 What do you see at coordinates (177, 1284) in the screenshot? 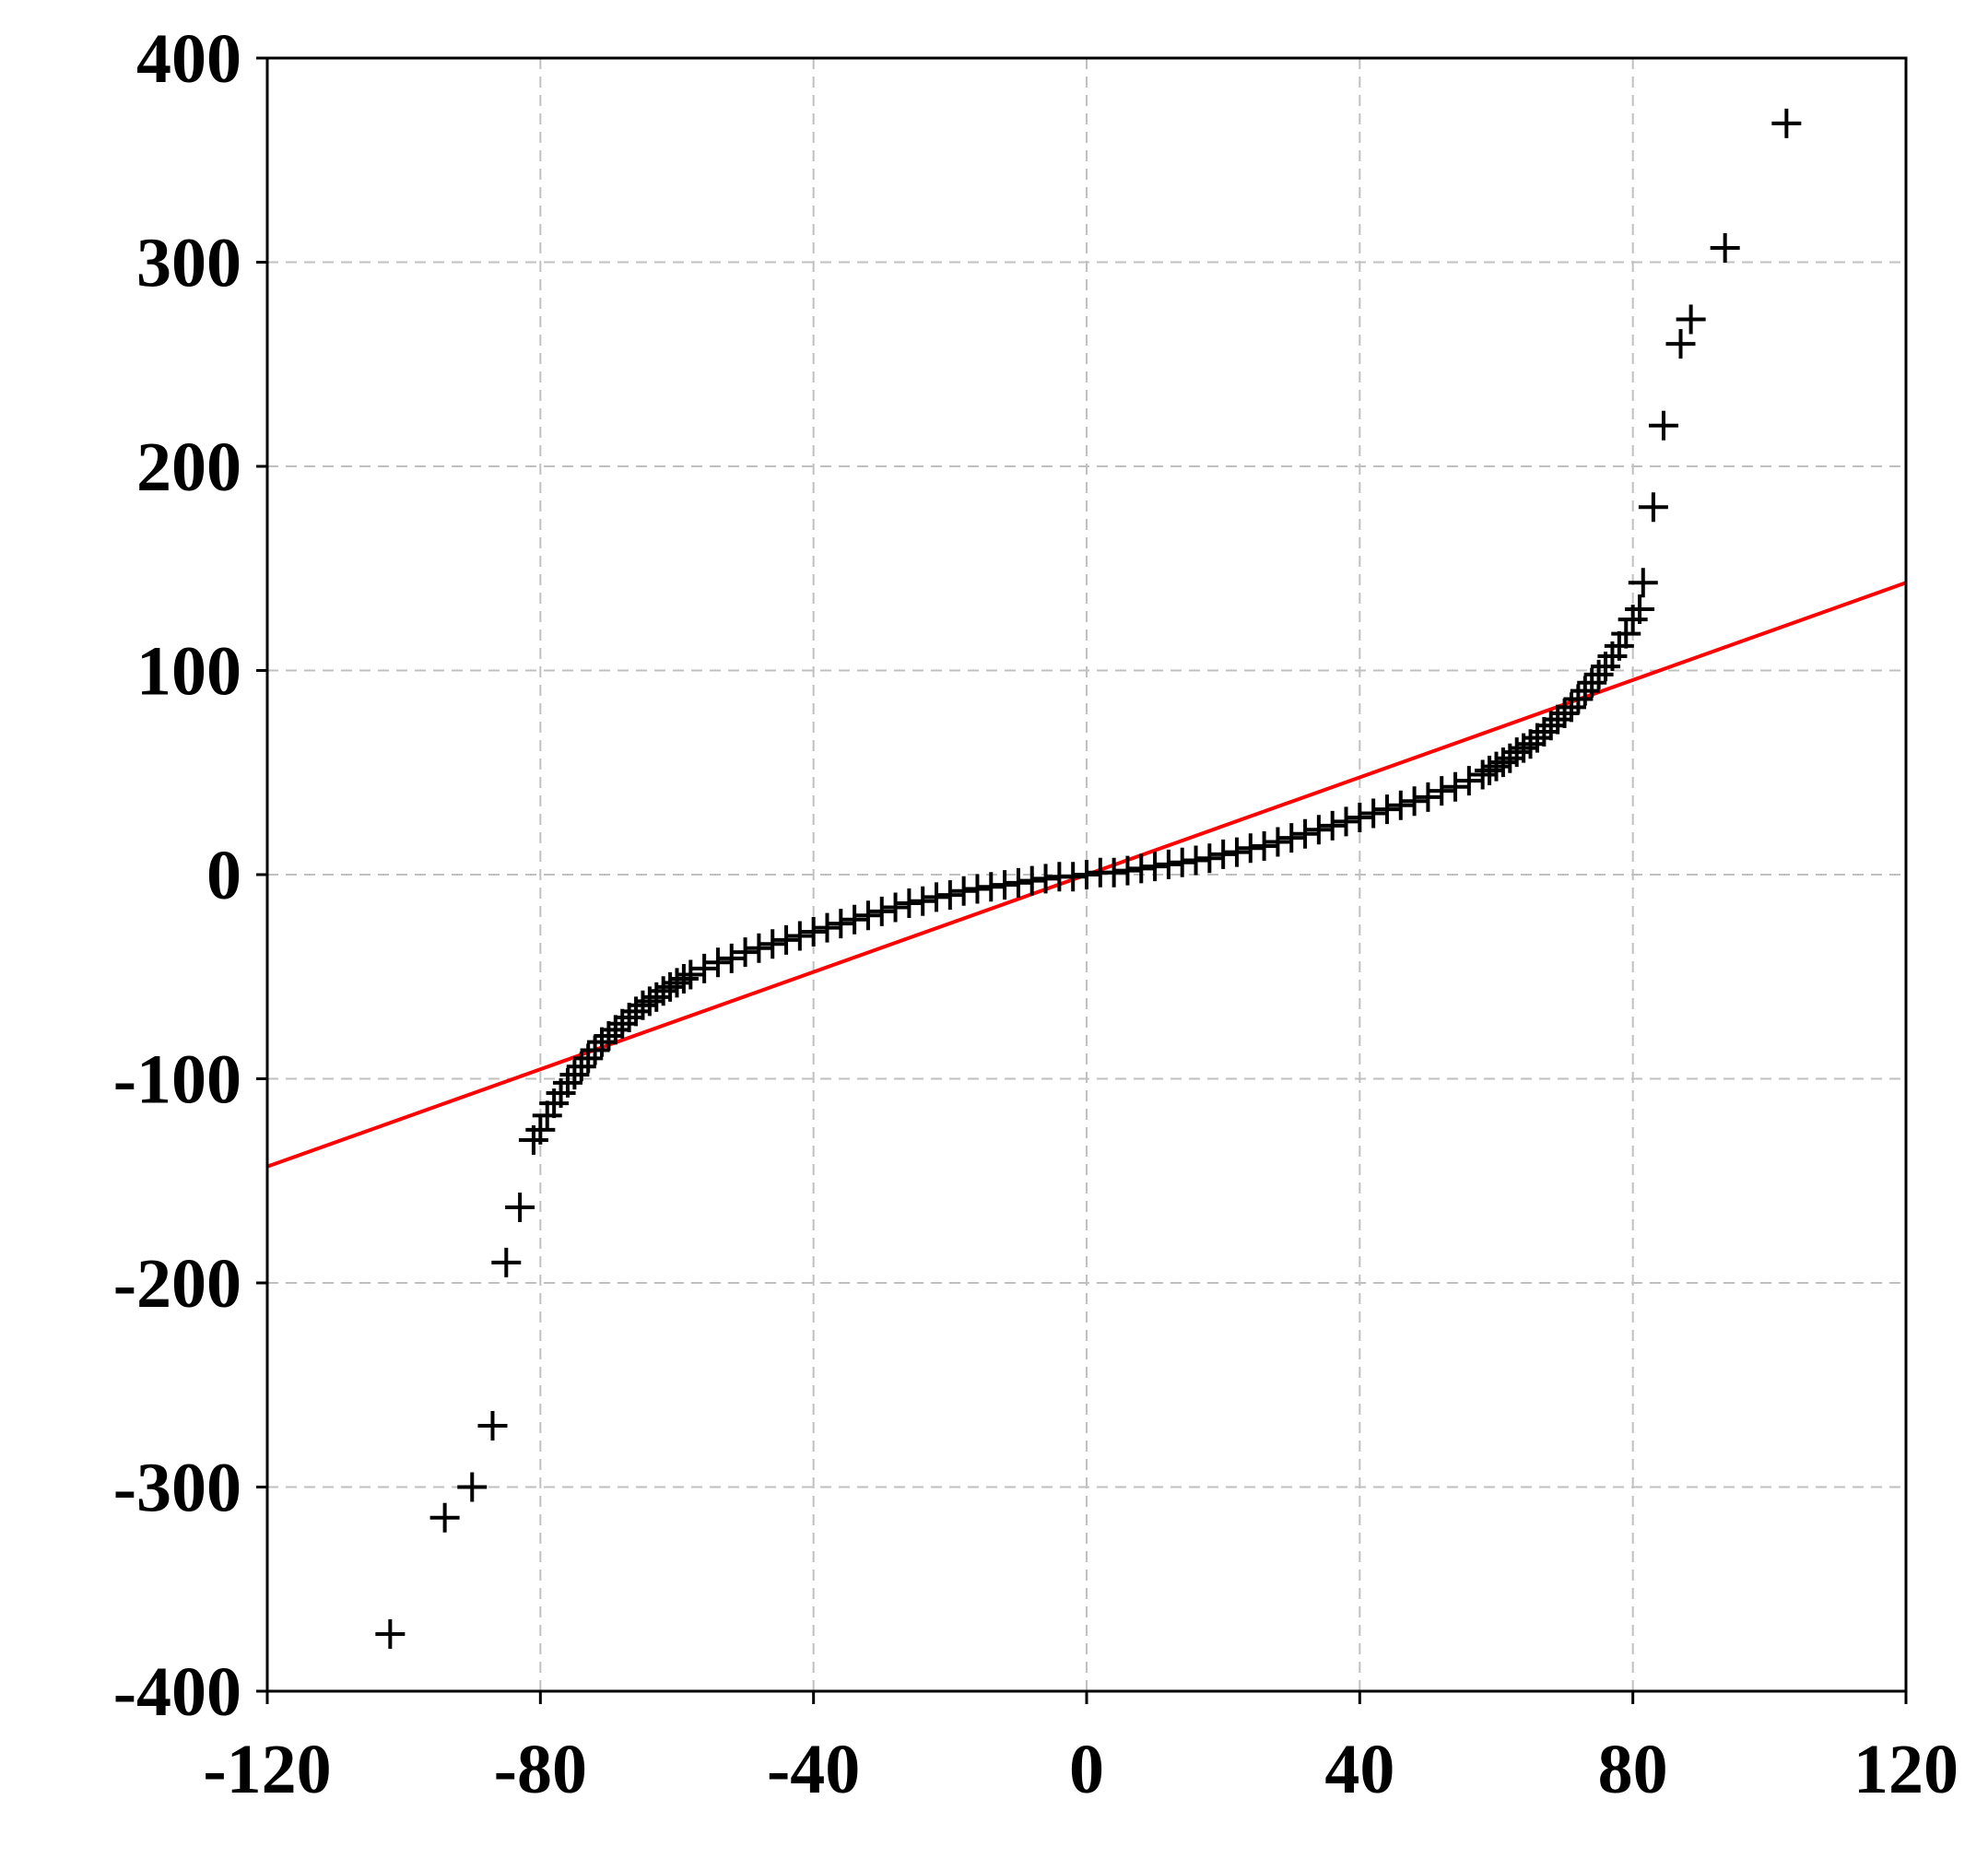
I see `y-tick-label: -200` at bounding box center [177, 1284].